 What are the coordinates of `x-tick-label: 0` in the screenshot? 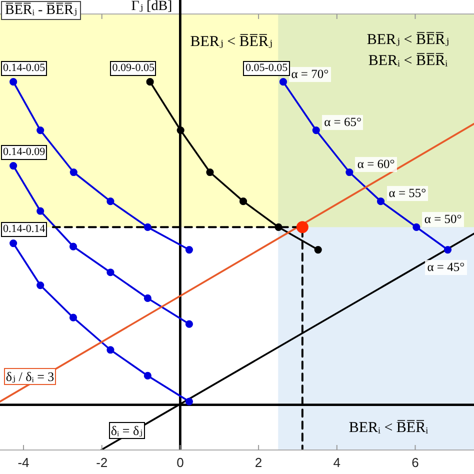 It's located at (180, 462).